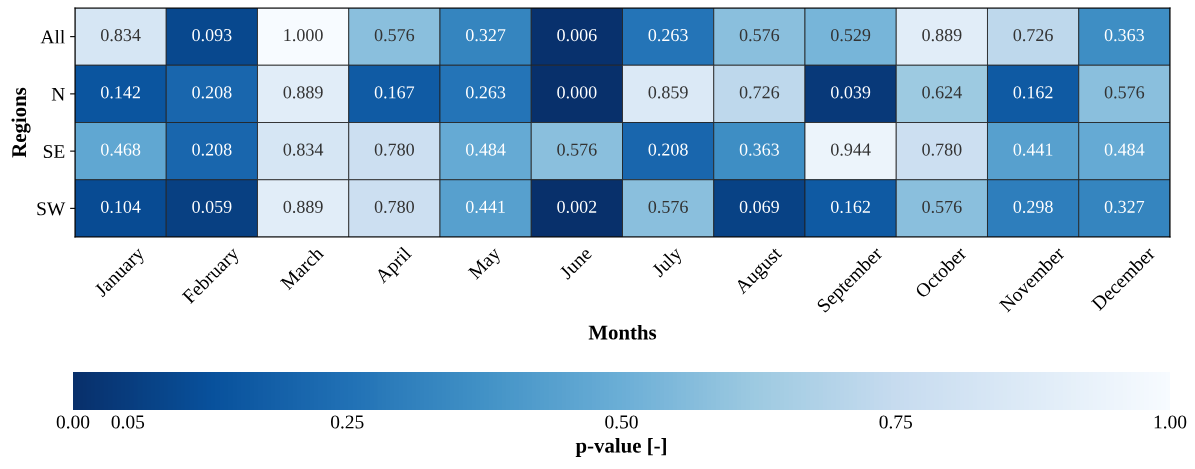 This screenshot has height=469, width=1195. I want to click on y-tick-label: SW, so click(51, 209).